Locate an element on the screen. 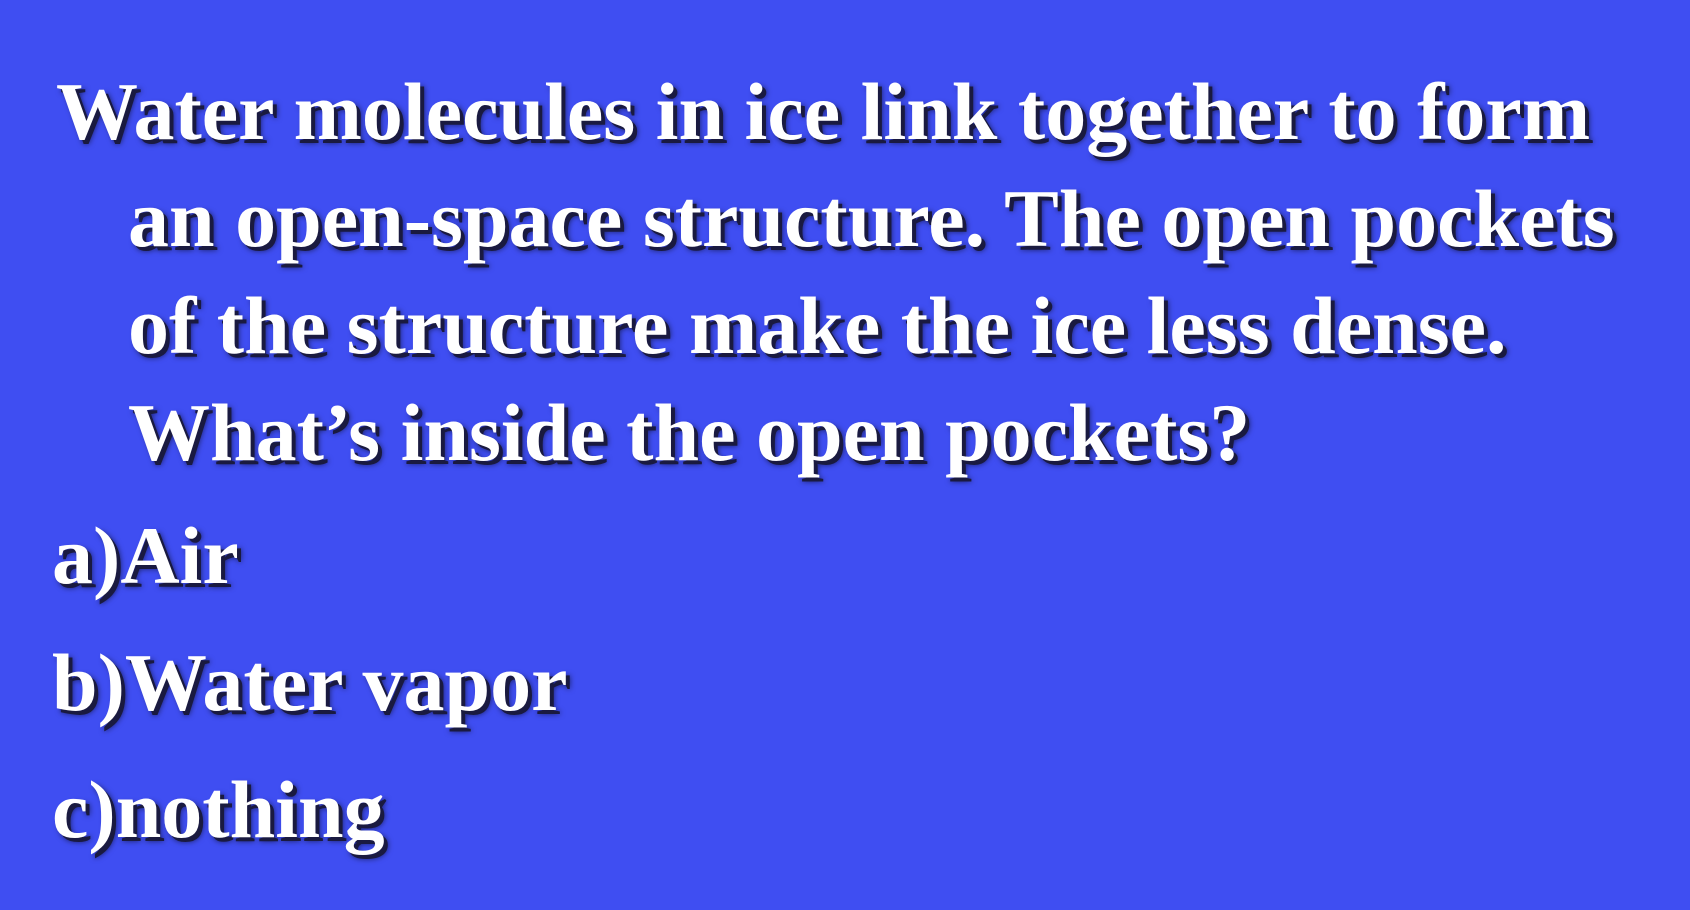  option-b: b)Water vapor is located at coordinates (310, 682).